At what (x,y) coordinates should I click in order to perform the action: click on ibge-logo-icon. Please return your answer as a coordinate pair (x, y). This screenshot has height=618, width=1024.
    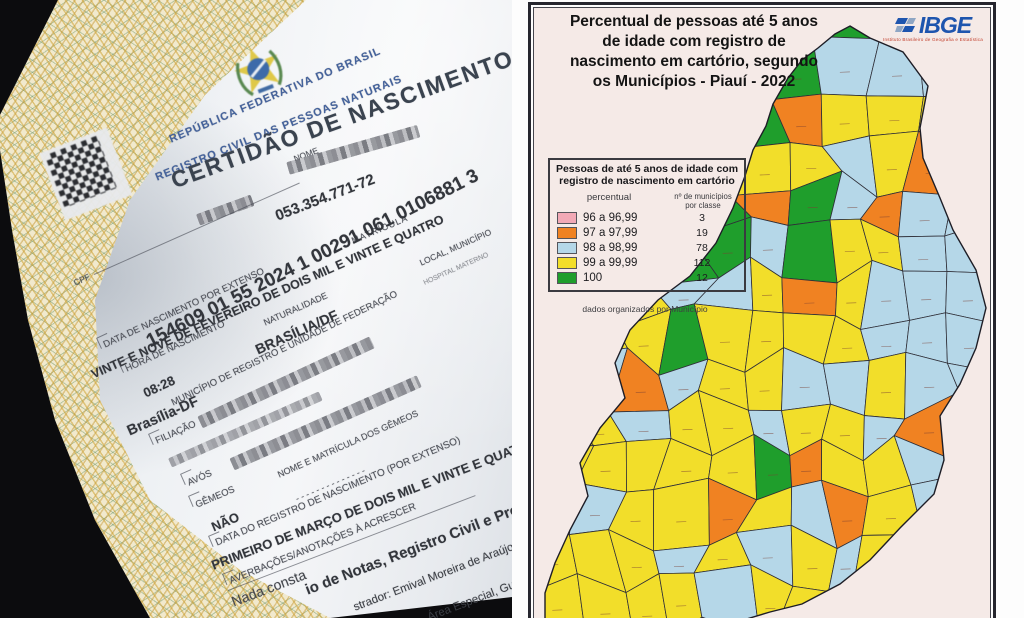
    Looking at the image, I should click on (905, 24).